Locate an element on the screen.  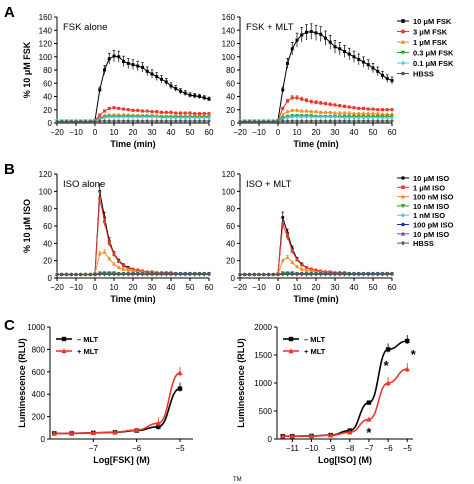
legend-label: + MLT is located at coordinates (315, 351).